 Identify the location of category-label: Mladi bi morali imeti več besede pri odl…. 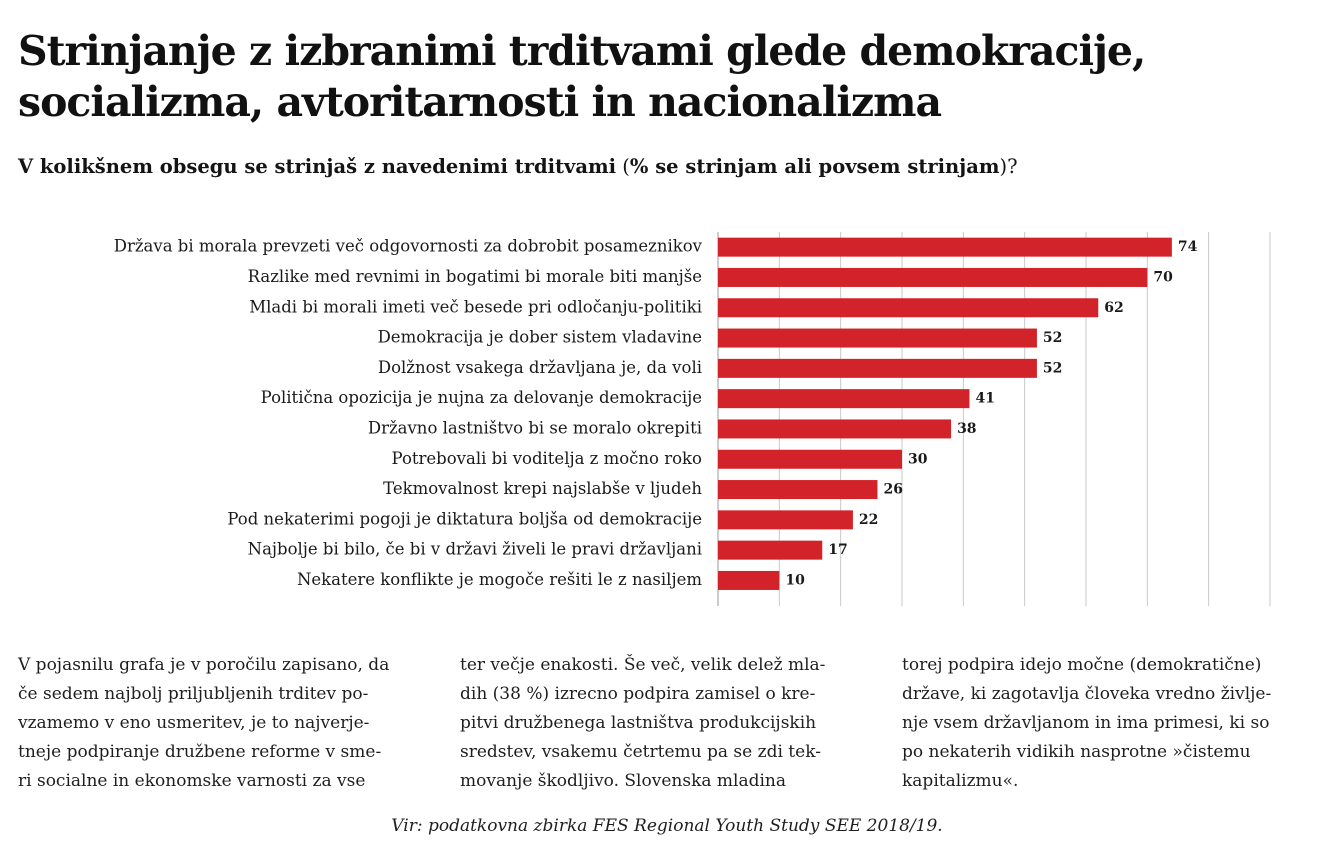
(475, 306).